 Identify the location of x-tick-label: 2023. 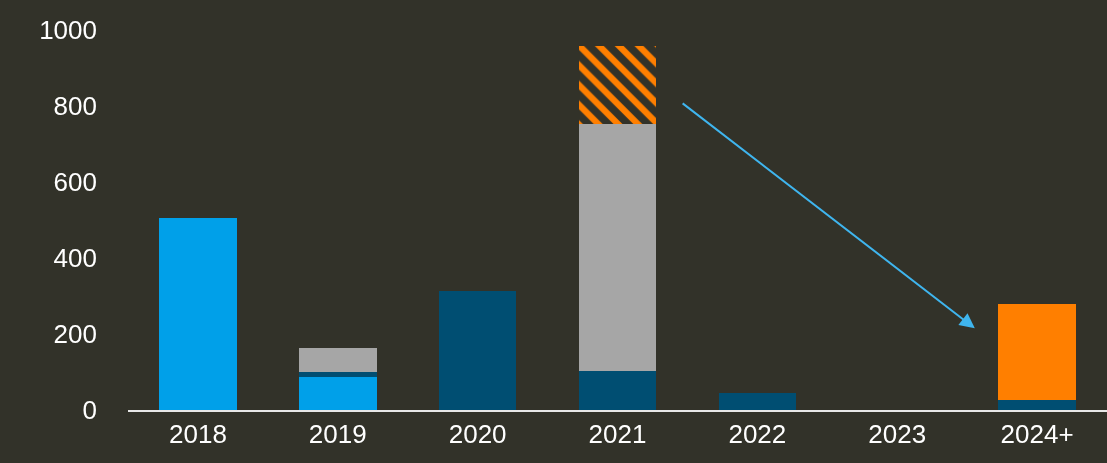
(897, 434).